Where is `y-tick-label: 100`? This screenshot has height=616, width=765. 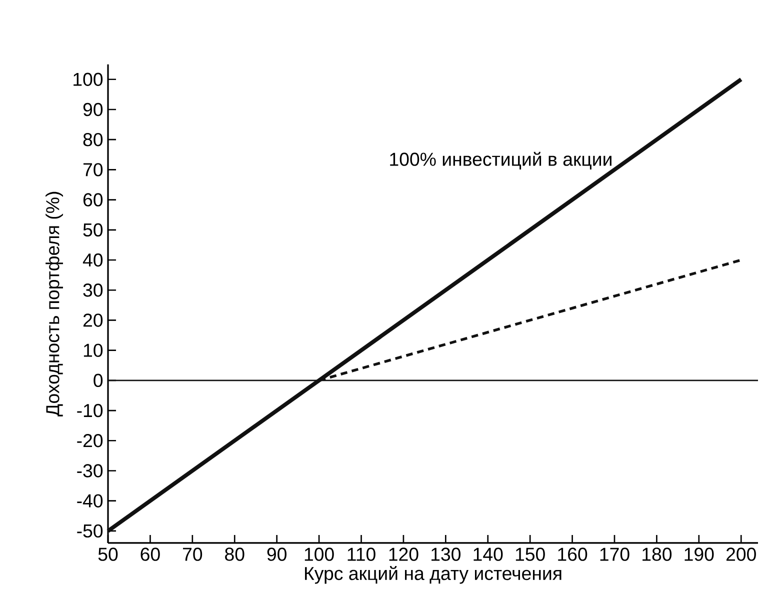
y-tick-label: 100 is located at coordinates (88, 79).